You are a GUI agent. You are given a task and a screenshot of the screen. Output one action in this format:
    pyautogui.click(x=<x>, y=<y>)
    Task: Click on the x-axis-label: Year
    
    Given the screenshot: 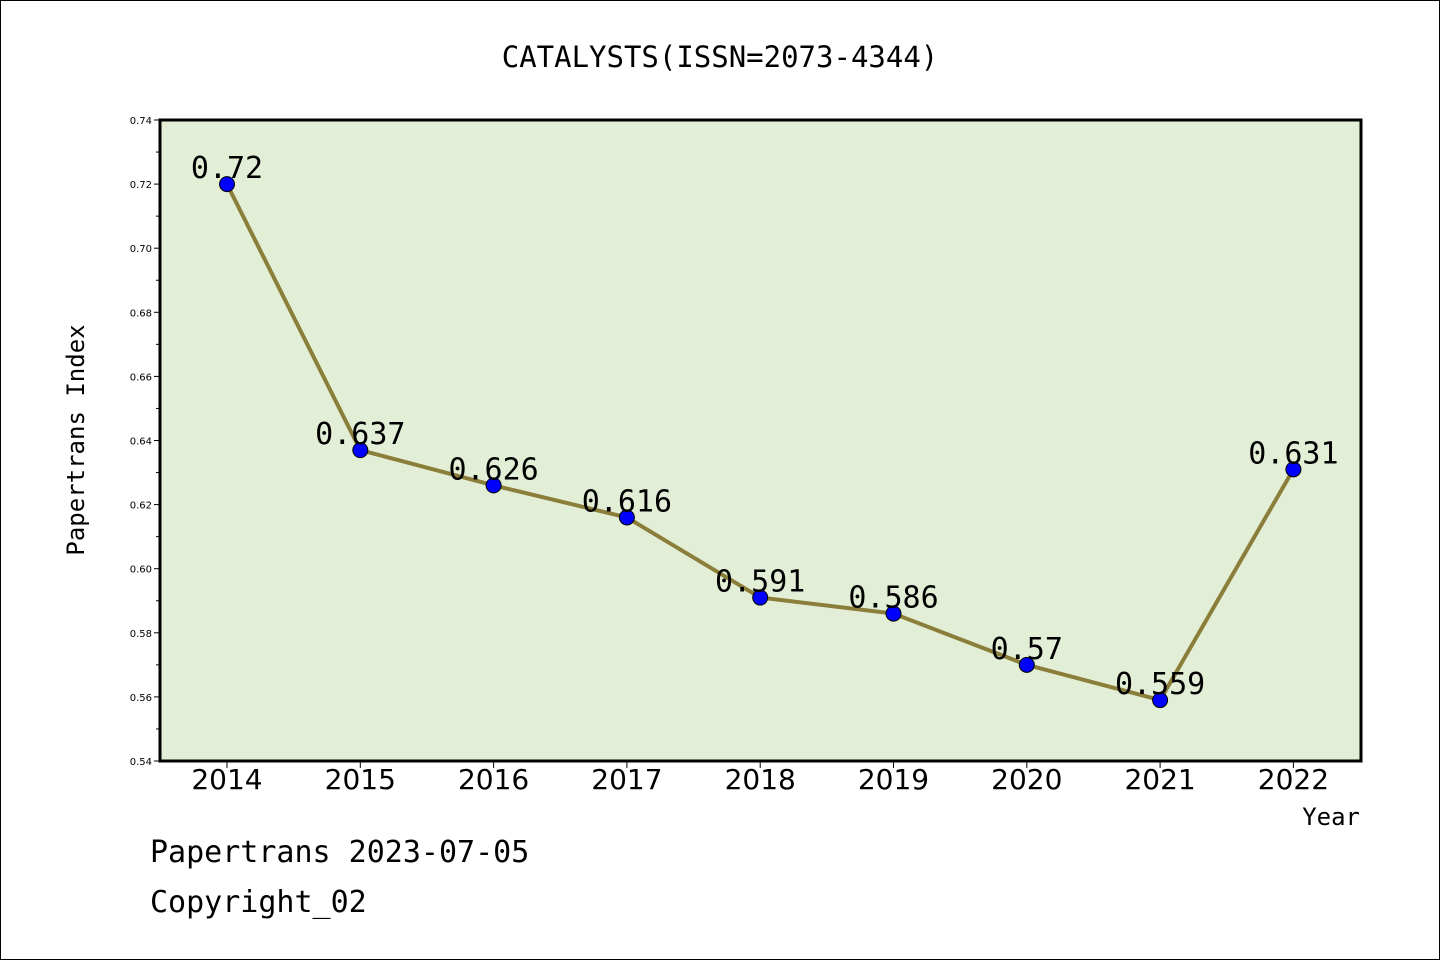 What is the action you would take?
    pyautogui.click(x=1331, y=817)
    